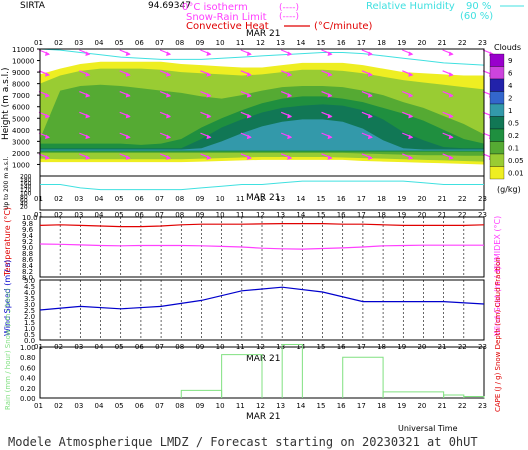 This screenshot has width=528, height=450. I want to click on convective-label: Convective Heat, so click(227, 26).